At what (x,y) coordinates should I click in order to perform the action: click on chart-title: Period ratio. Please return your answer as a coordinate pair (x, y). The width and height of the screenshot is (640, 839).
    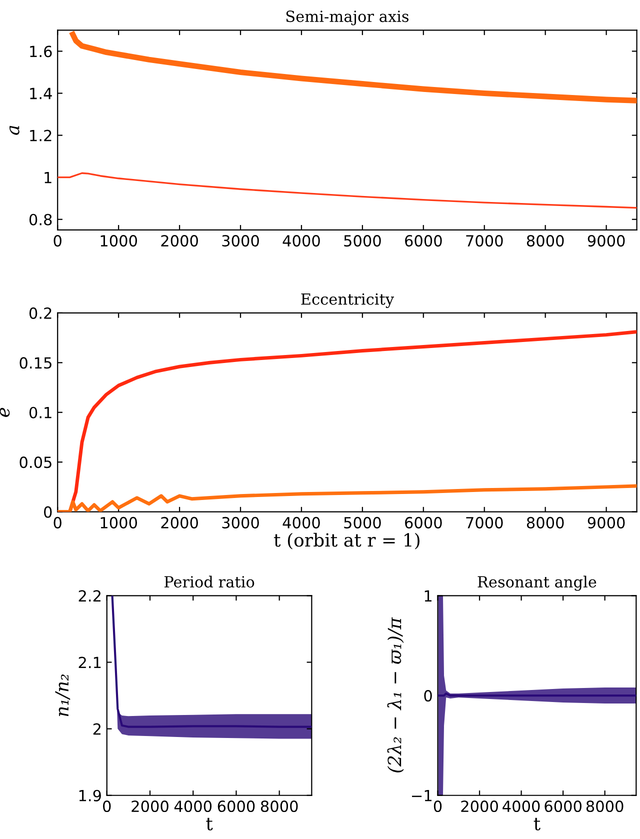
    Looking at the image, I should click on (209, 582).